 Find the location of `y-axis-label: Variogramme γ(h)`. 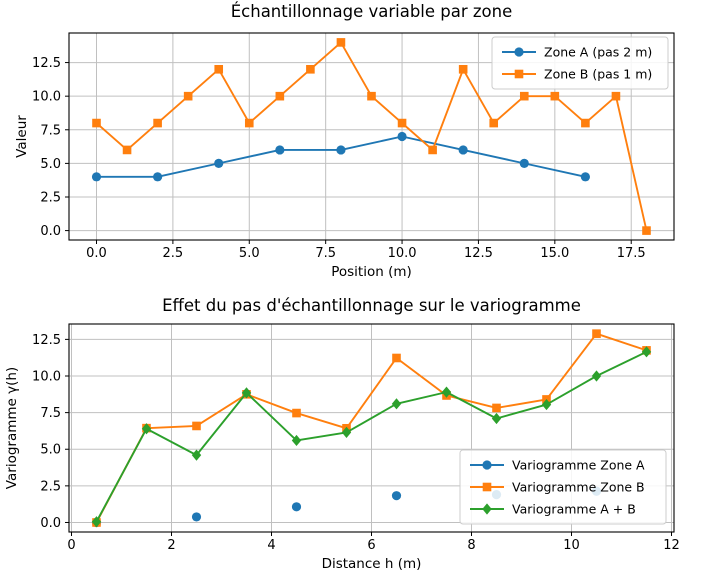

y-axis-label: Variogramme γ(h) is located at coordinates (12, 428).